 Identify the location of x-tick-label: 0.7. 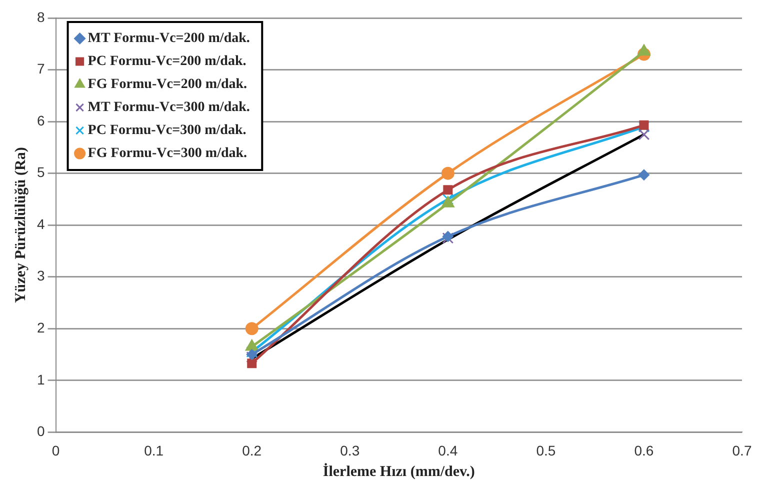
(742, 450).